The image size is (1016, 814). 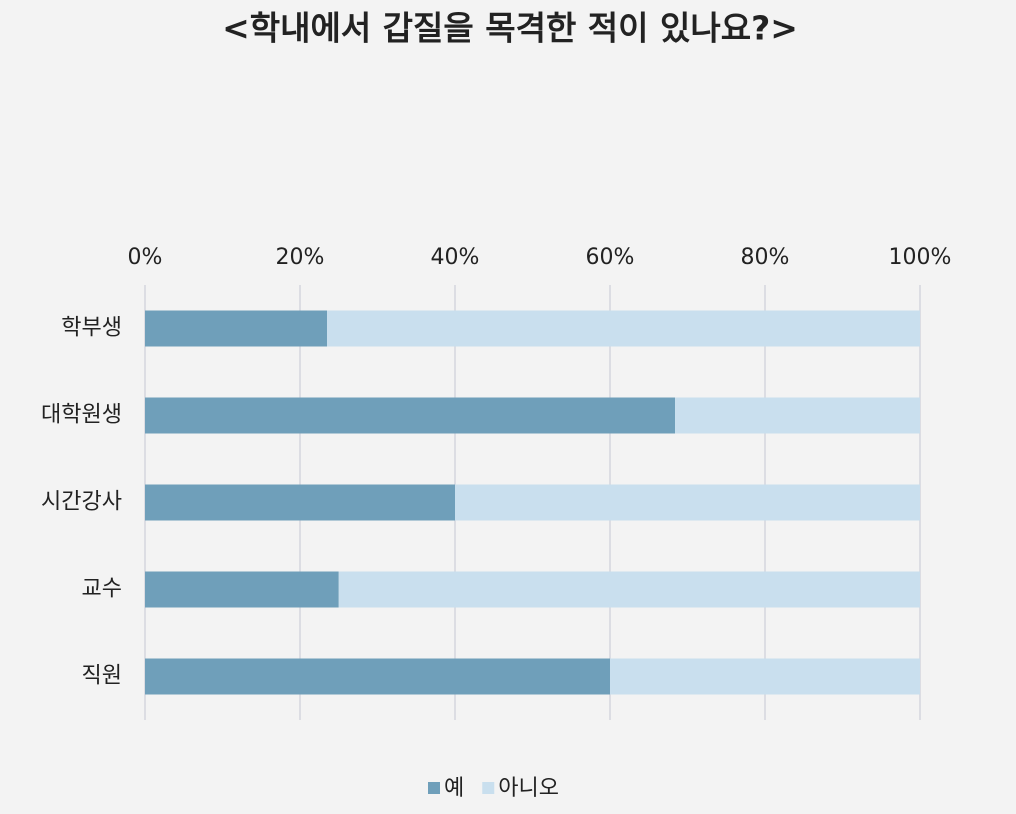 I want to click on legend-label: 예, so click(x=454, y=788).